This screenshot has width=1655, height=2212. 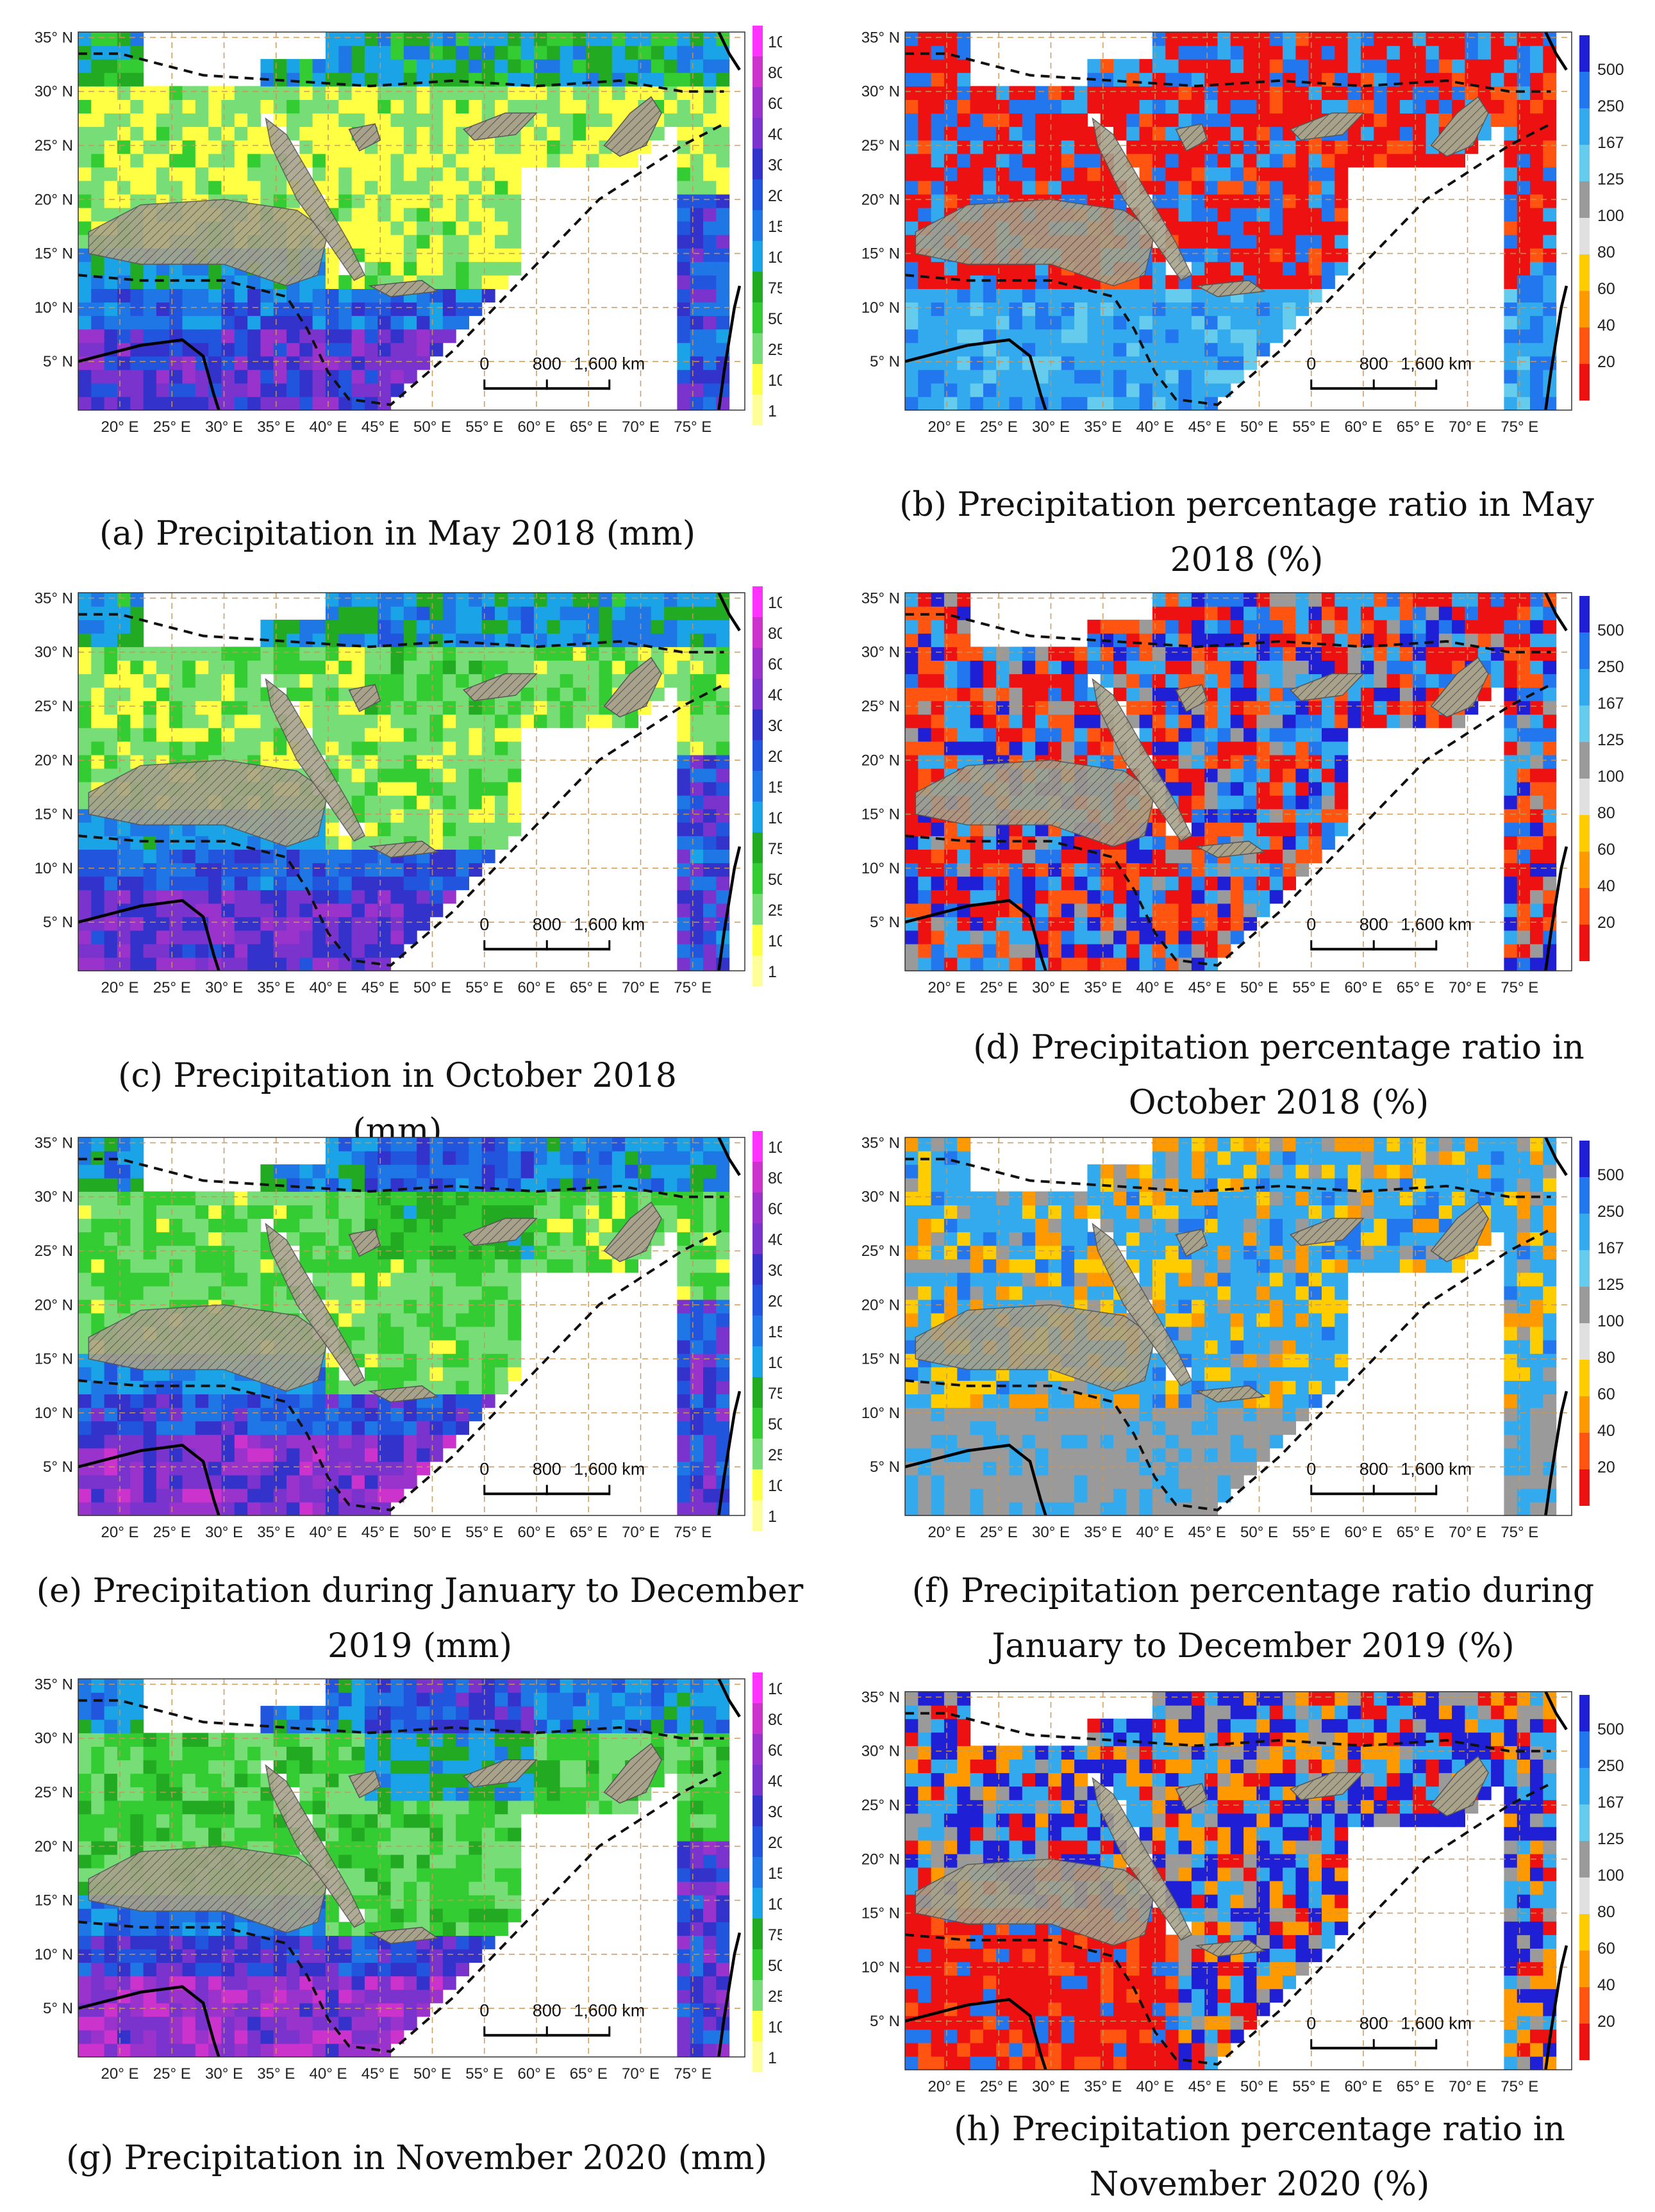 I want to click on legend-label: 250, so click(x=1610, y=1212).